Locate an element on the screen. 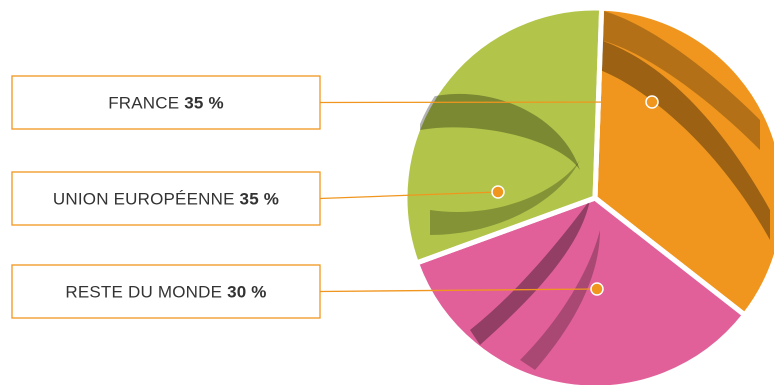 This screenshot has width=774, height=385. pie-label-name: FRANCE is located at coordinates (146, 103).